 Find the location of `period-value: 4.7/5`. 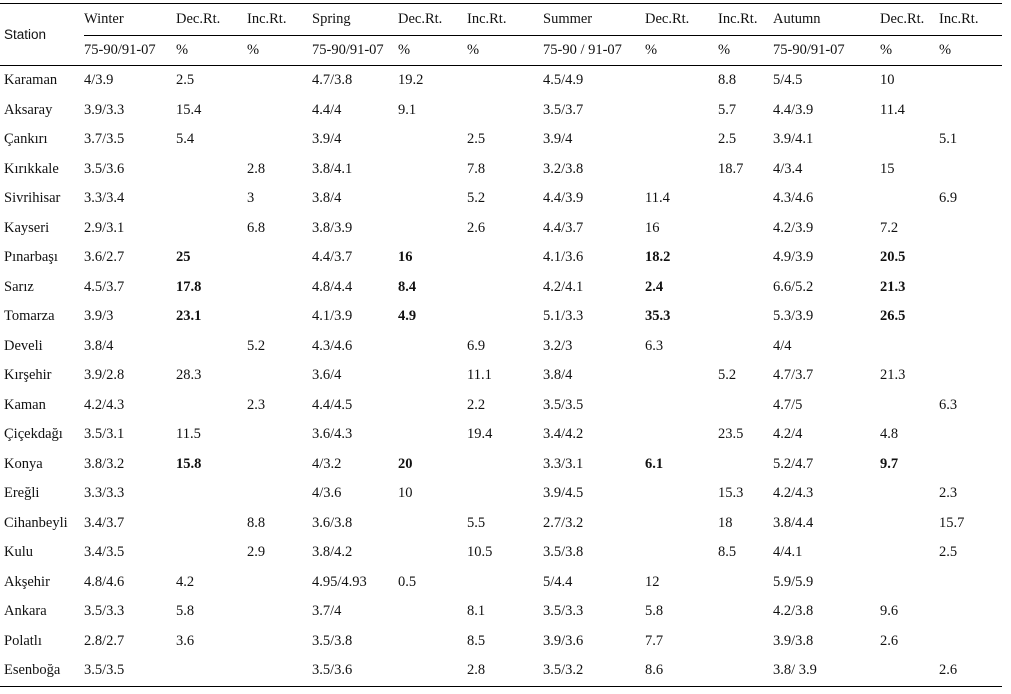

period-value: 4.7/5 is located at coordinates (788, 404).